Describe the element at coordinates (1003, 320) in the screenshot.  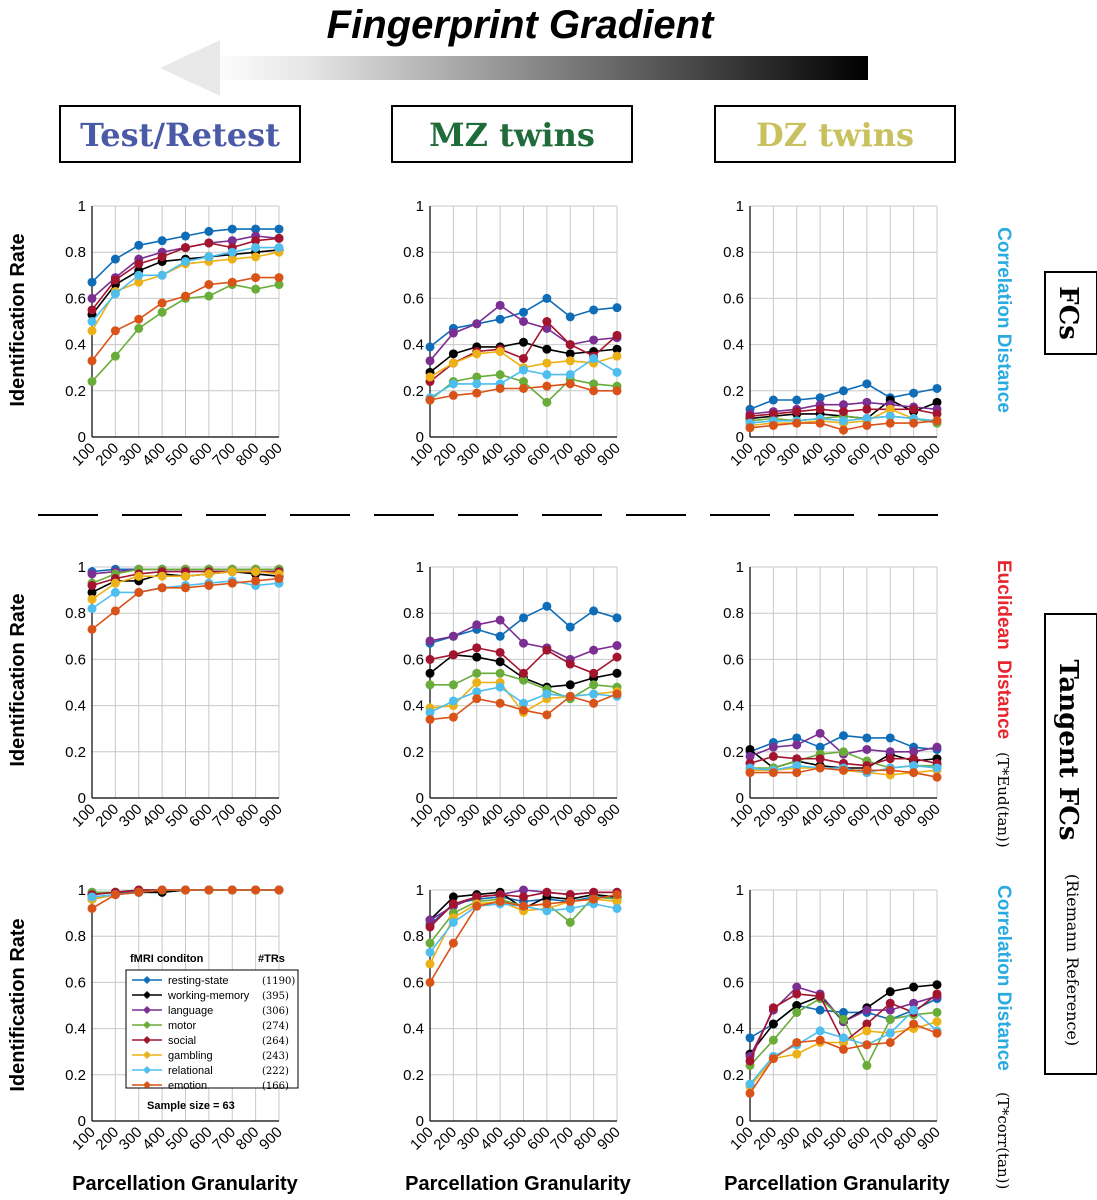
I see `row1-correlation-distance-label: Correlation Distance` at that location.